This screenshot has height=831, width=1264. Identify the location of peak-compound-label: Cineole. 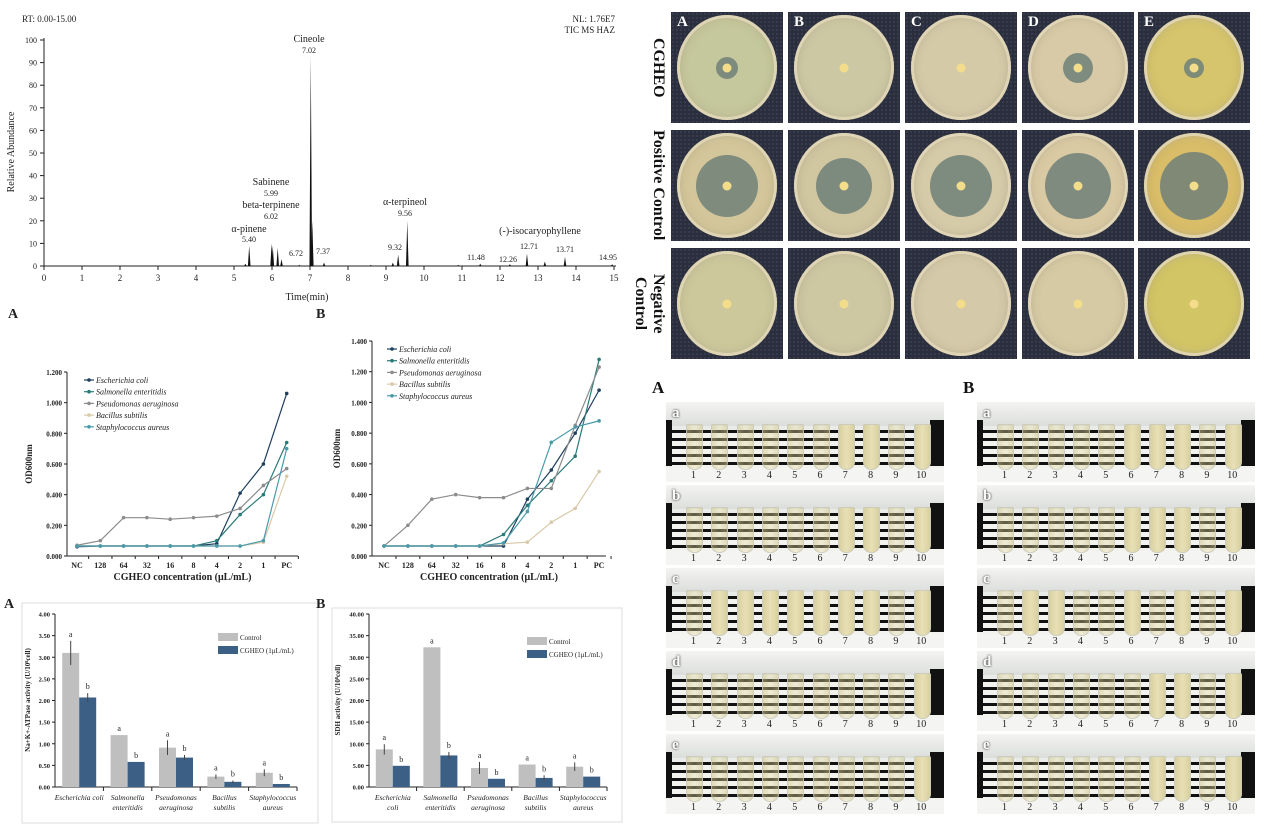
(309, 39).